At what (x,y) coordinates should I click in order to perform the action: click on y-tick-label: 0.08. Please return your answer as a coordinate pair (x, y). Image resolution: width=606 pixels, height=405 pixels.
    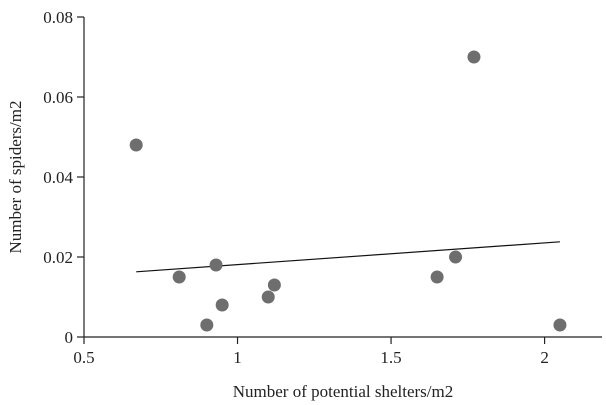
    Looking at the image, I should click on (58, 17).